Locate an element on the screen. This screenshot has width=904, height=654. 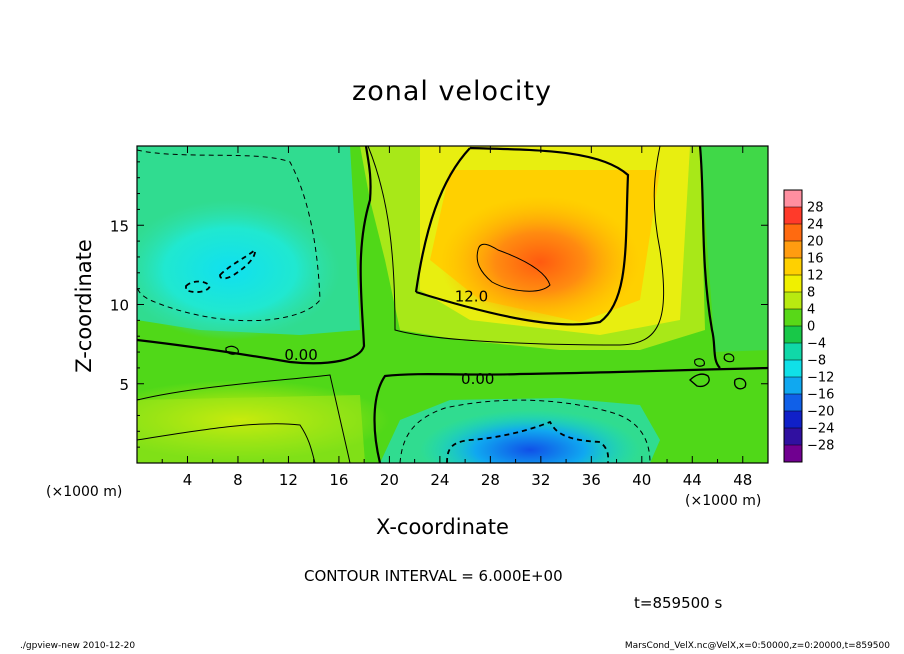
contour-labels: 12.0 0.00 0.00 is located at coordinates (389, 337).